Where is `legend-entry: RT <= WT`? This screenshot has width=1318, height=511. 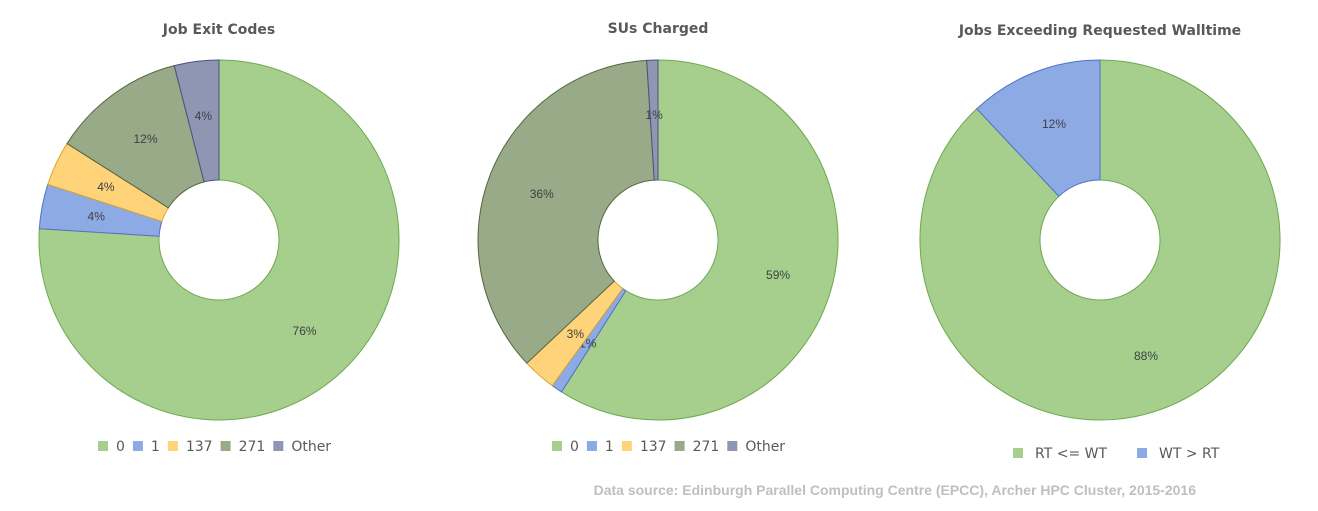
legend-entry: RT <= WT is located at coordinates (1071, 454).